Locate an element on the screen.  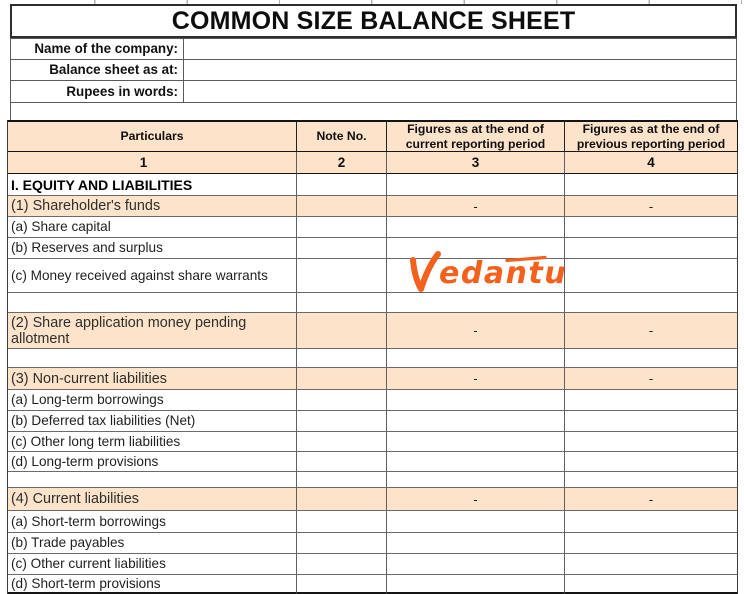
info-row-rupees: Rupees in words: is located at coordinates (373, 92).